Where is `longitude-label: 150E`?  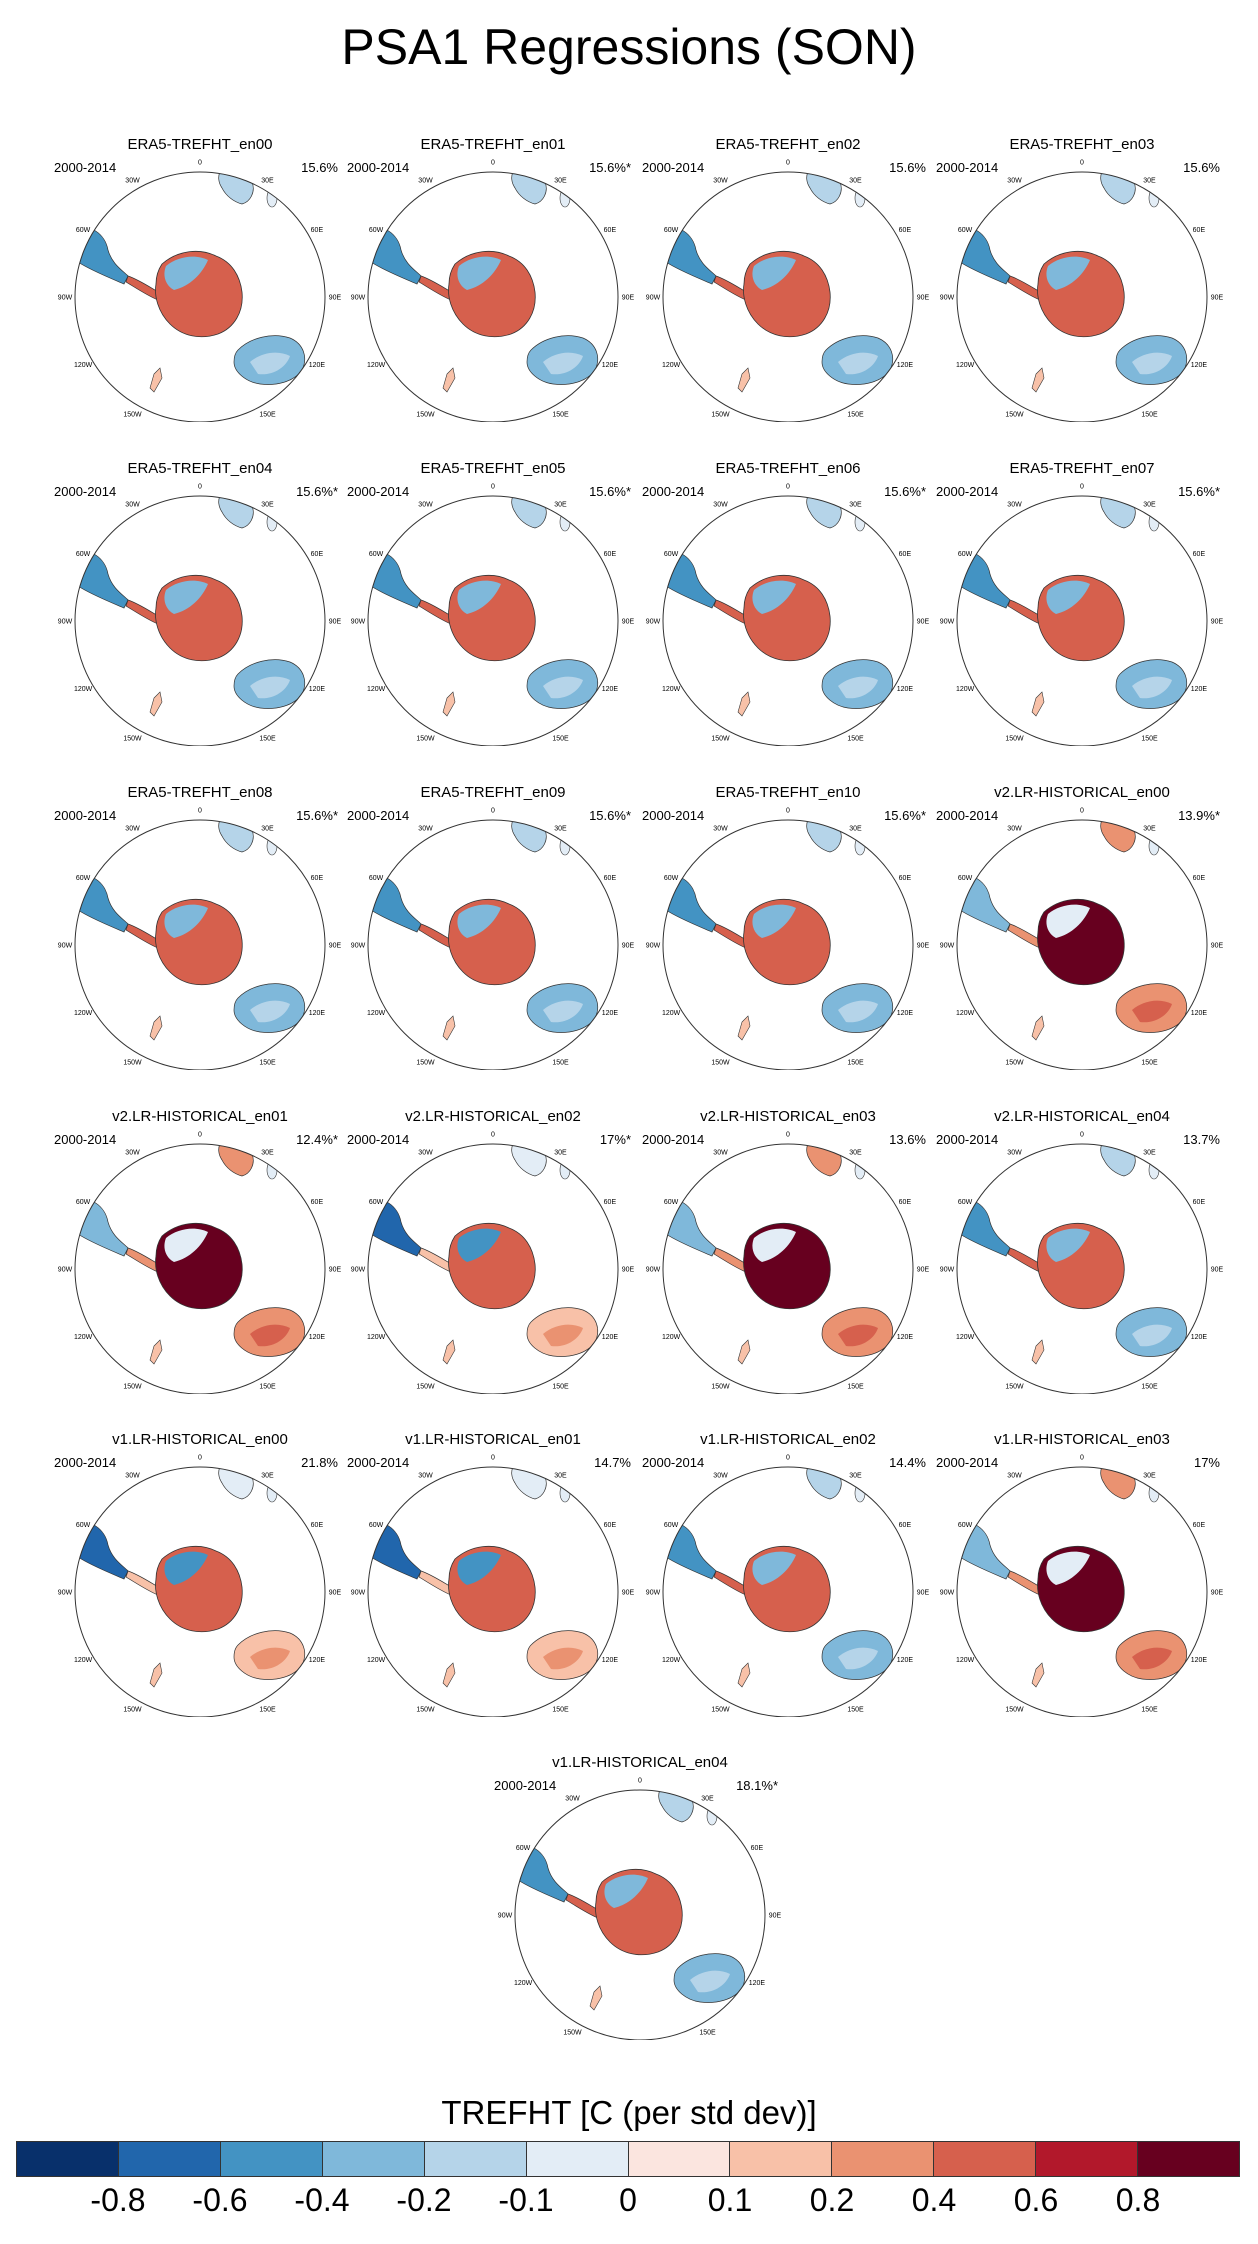 longitude-label: 150E is located at coordinates (560, 1062).